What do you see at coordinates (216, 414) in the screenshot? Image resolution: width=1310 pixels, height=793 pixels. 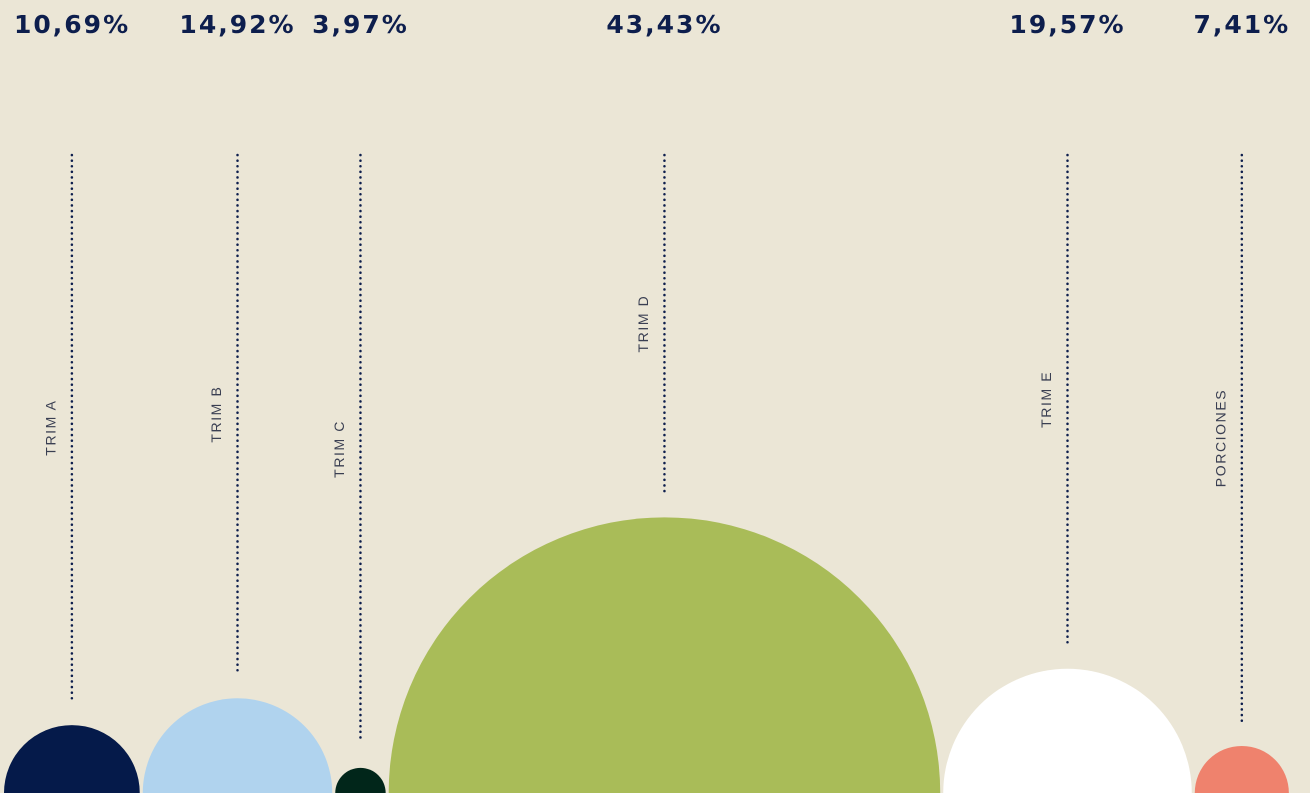 I see `category-label: TRIM B` at bounding box center [216, 414].